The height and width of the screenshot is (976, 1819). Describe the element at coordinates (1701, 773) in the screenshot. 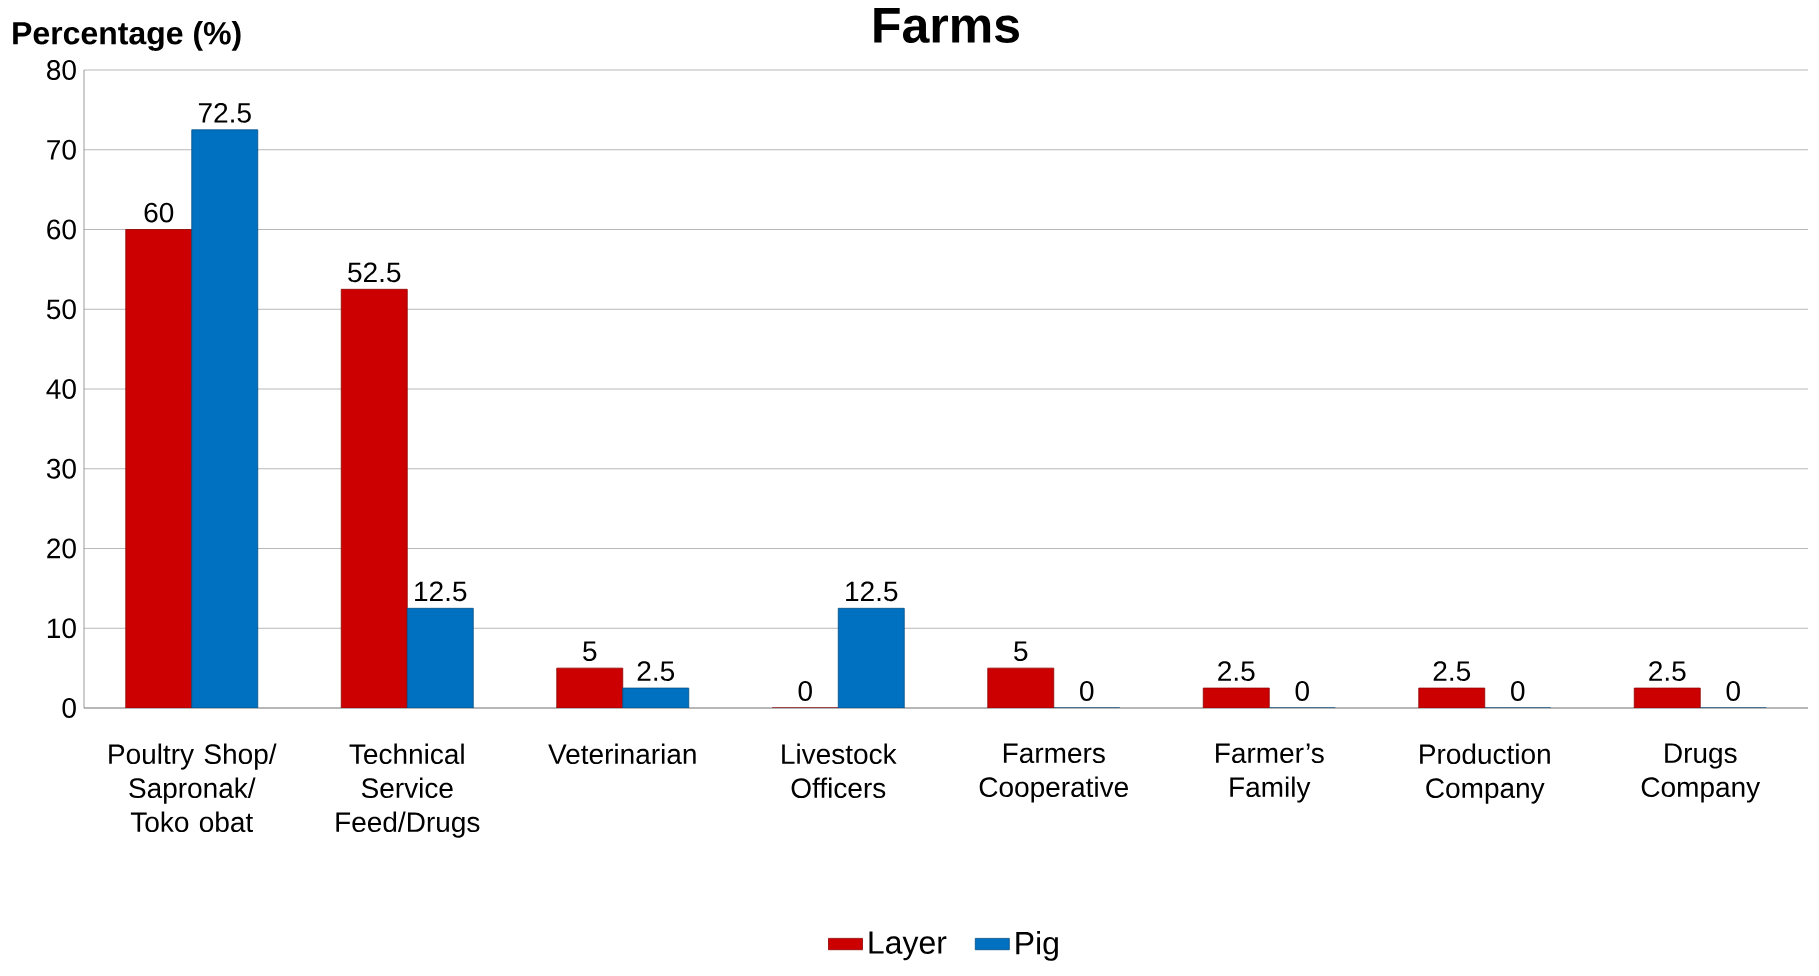

I see `x-tick-label: Drugs Company` at that location.